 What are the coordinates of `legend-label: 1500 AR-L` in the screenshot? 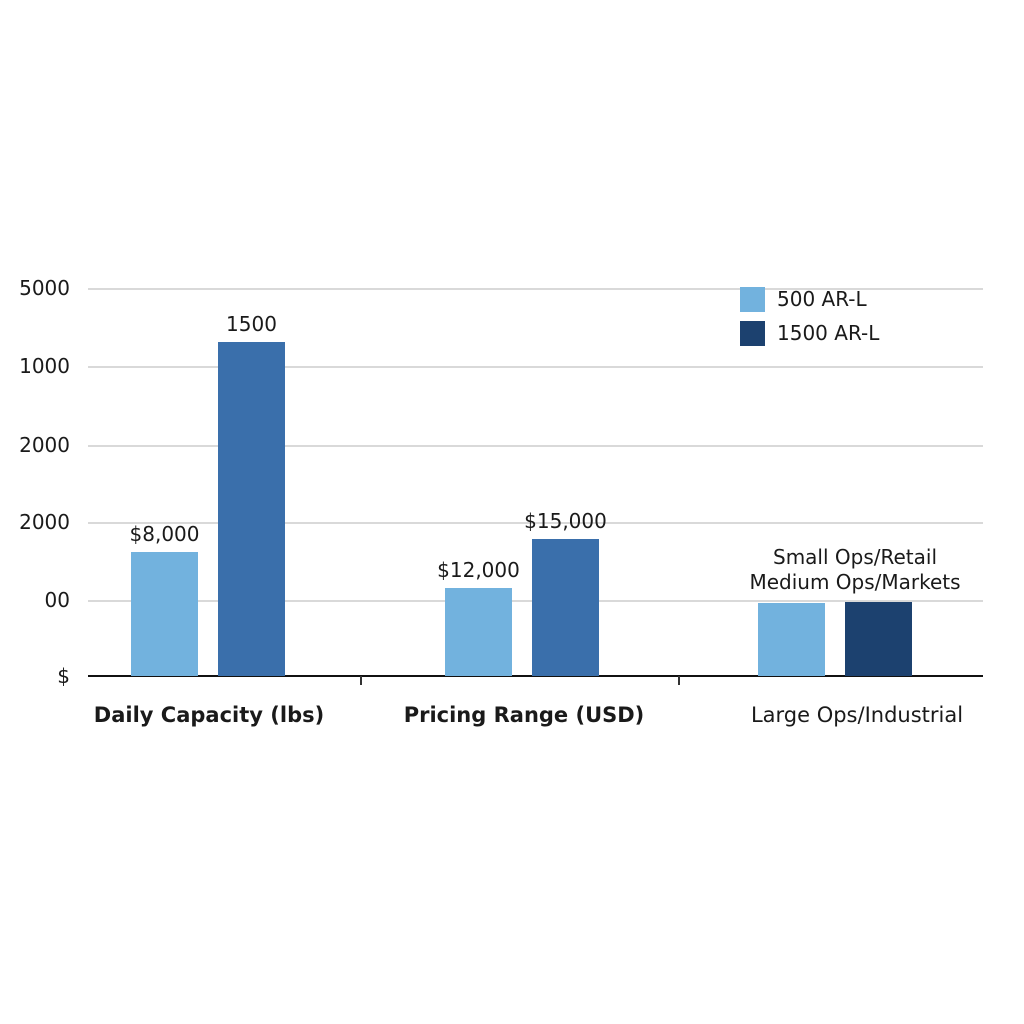 It's located at (828, 333).